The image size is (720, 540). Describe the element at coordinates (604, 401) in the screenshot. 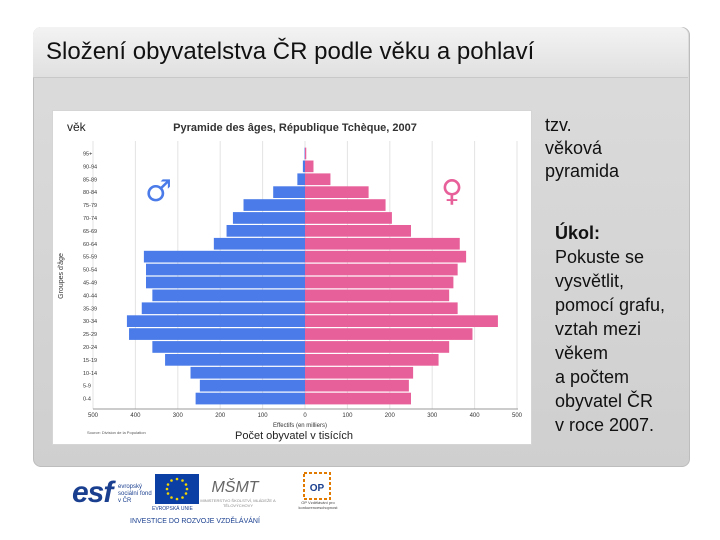

I see `task-line: obyvatel ČR` at that location.